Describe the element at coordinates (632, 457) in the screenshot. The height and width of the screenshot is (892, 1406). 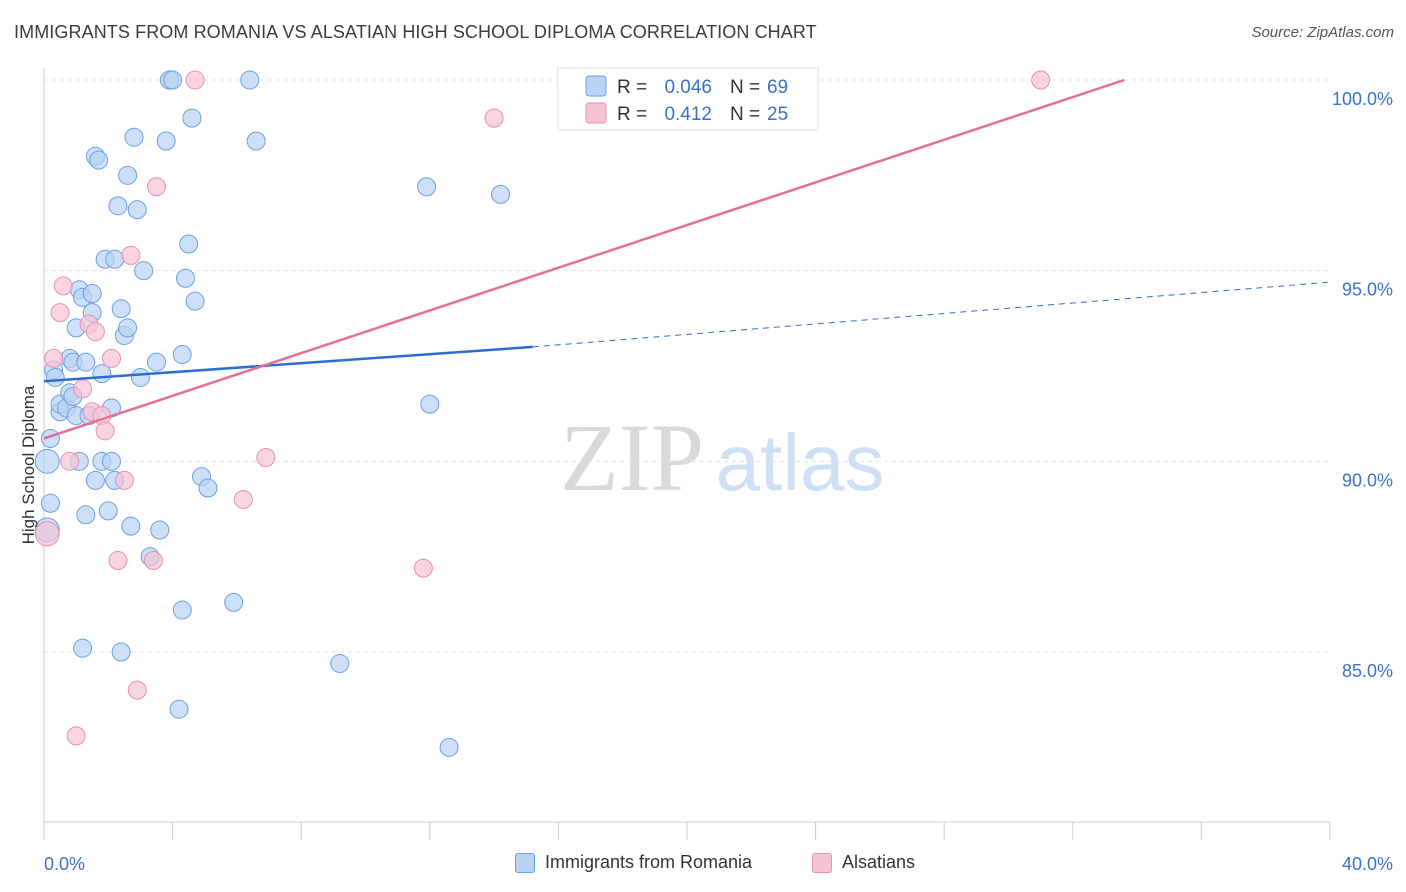
I see `watermark-zip: ZIP` at that location.